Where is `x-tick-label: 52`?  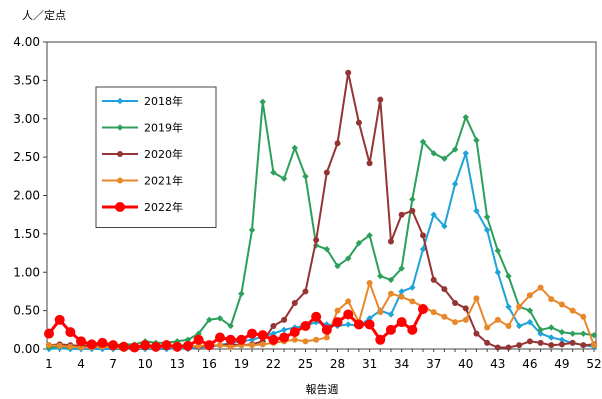 x-tick-label: 52 is located at coordinates (593, 364).